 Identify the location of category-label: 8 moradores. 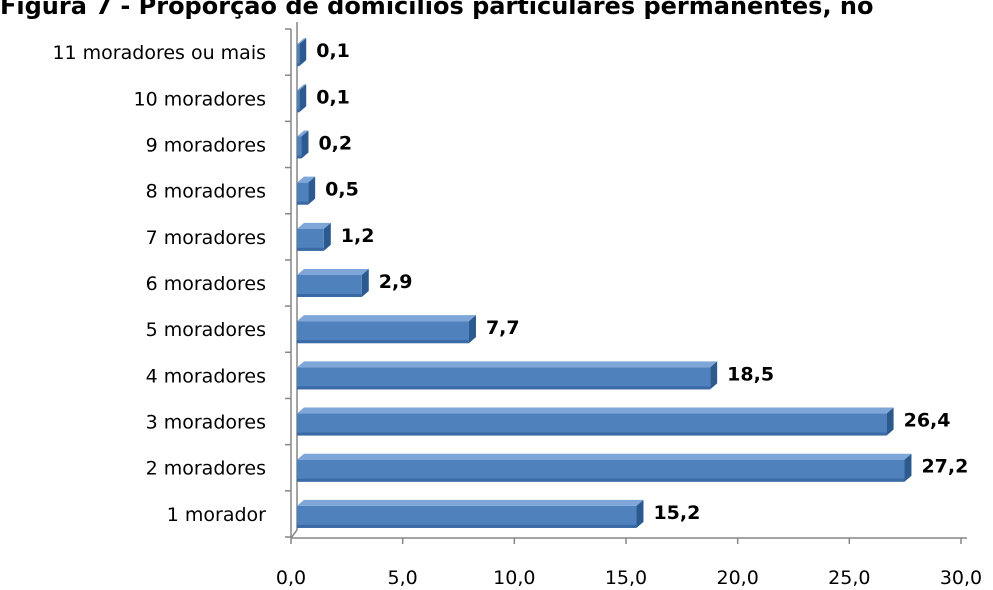
(206, 192).